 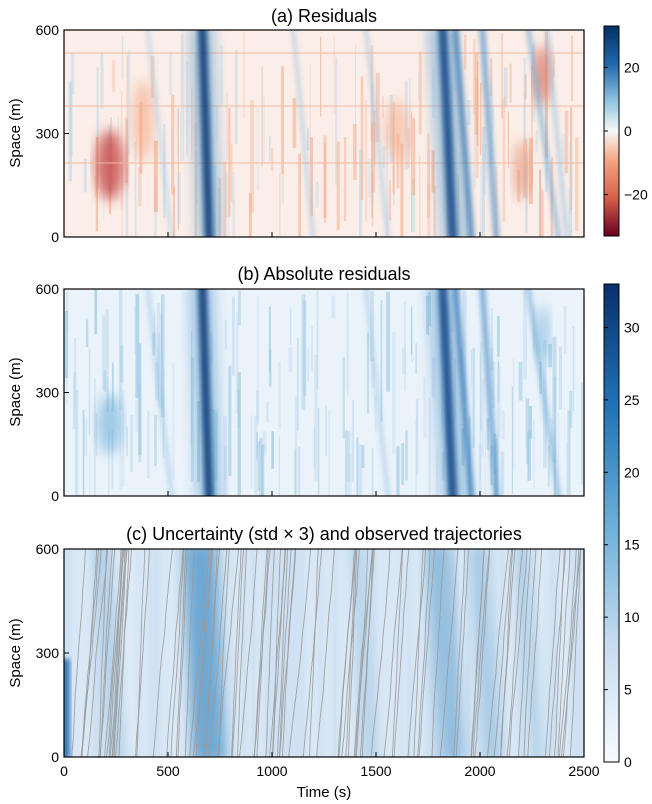 I want to click on panel-b-y-axis: 0 300 600, so click(x=52, y=392).